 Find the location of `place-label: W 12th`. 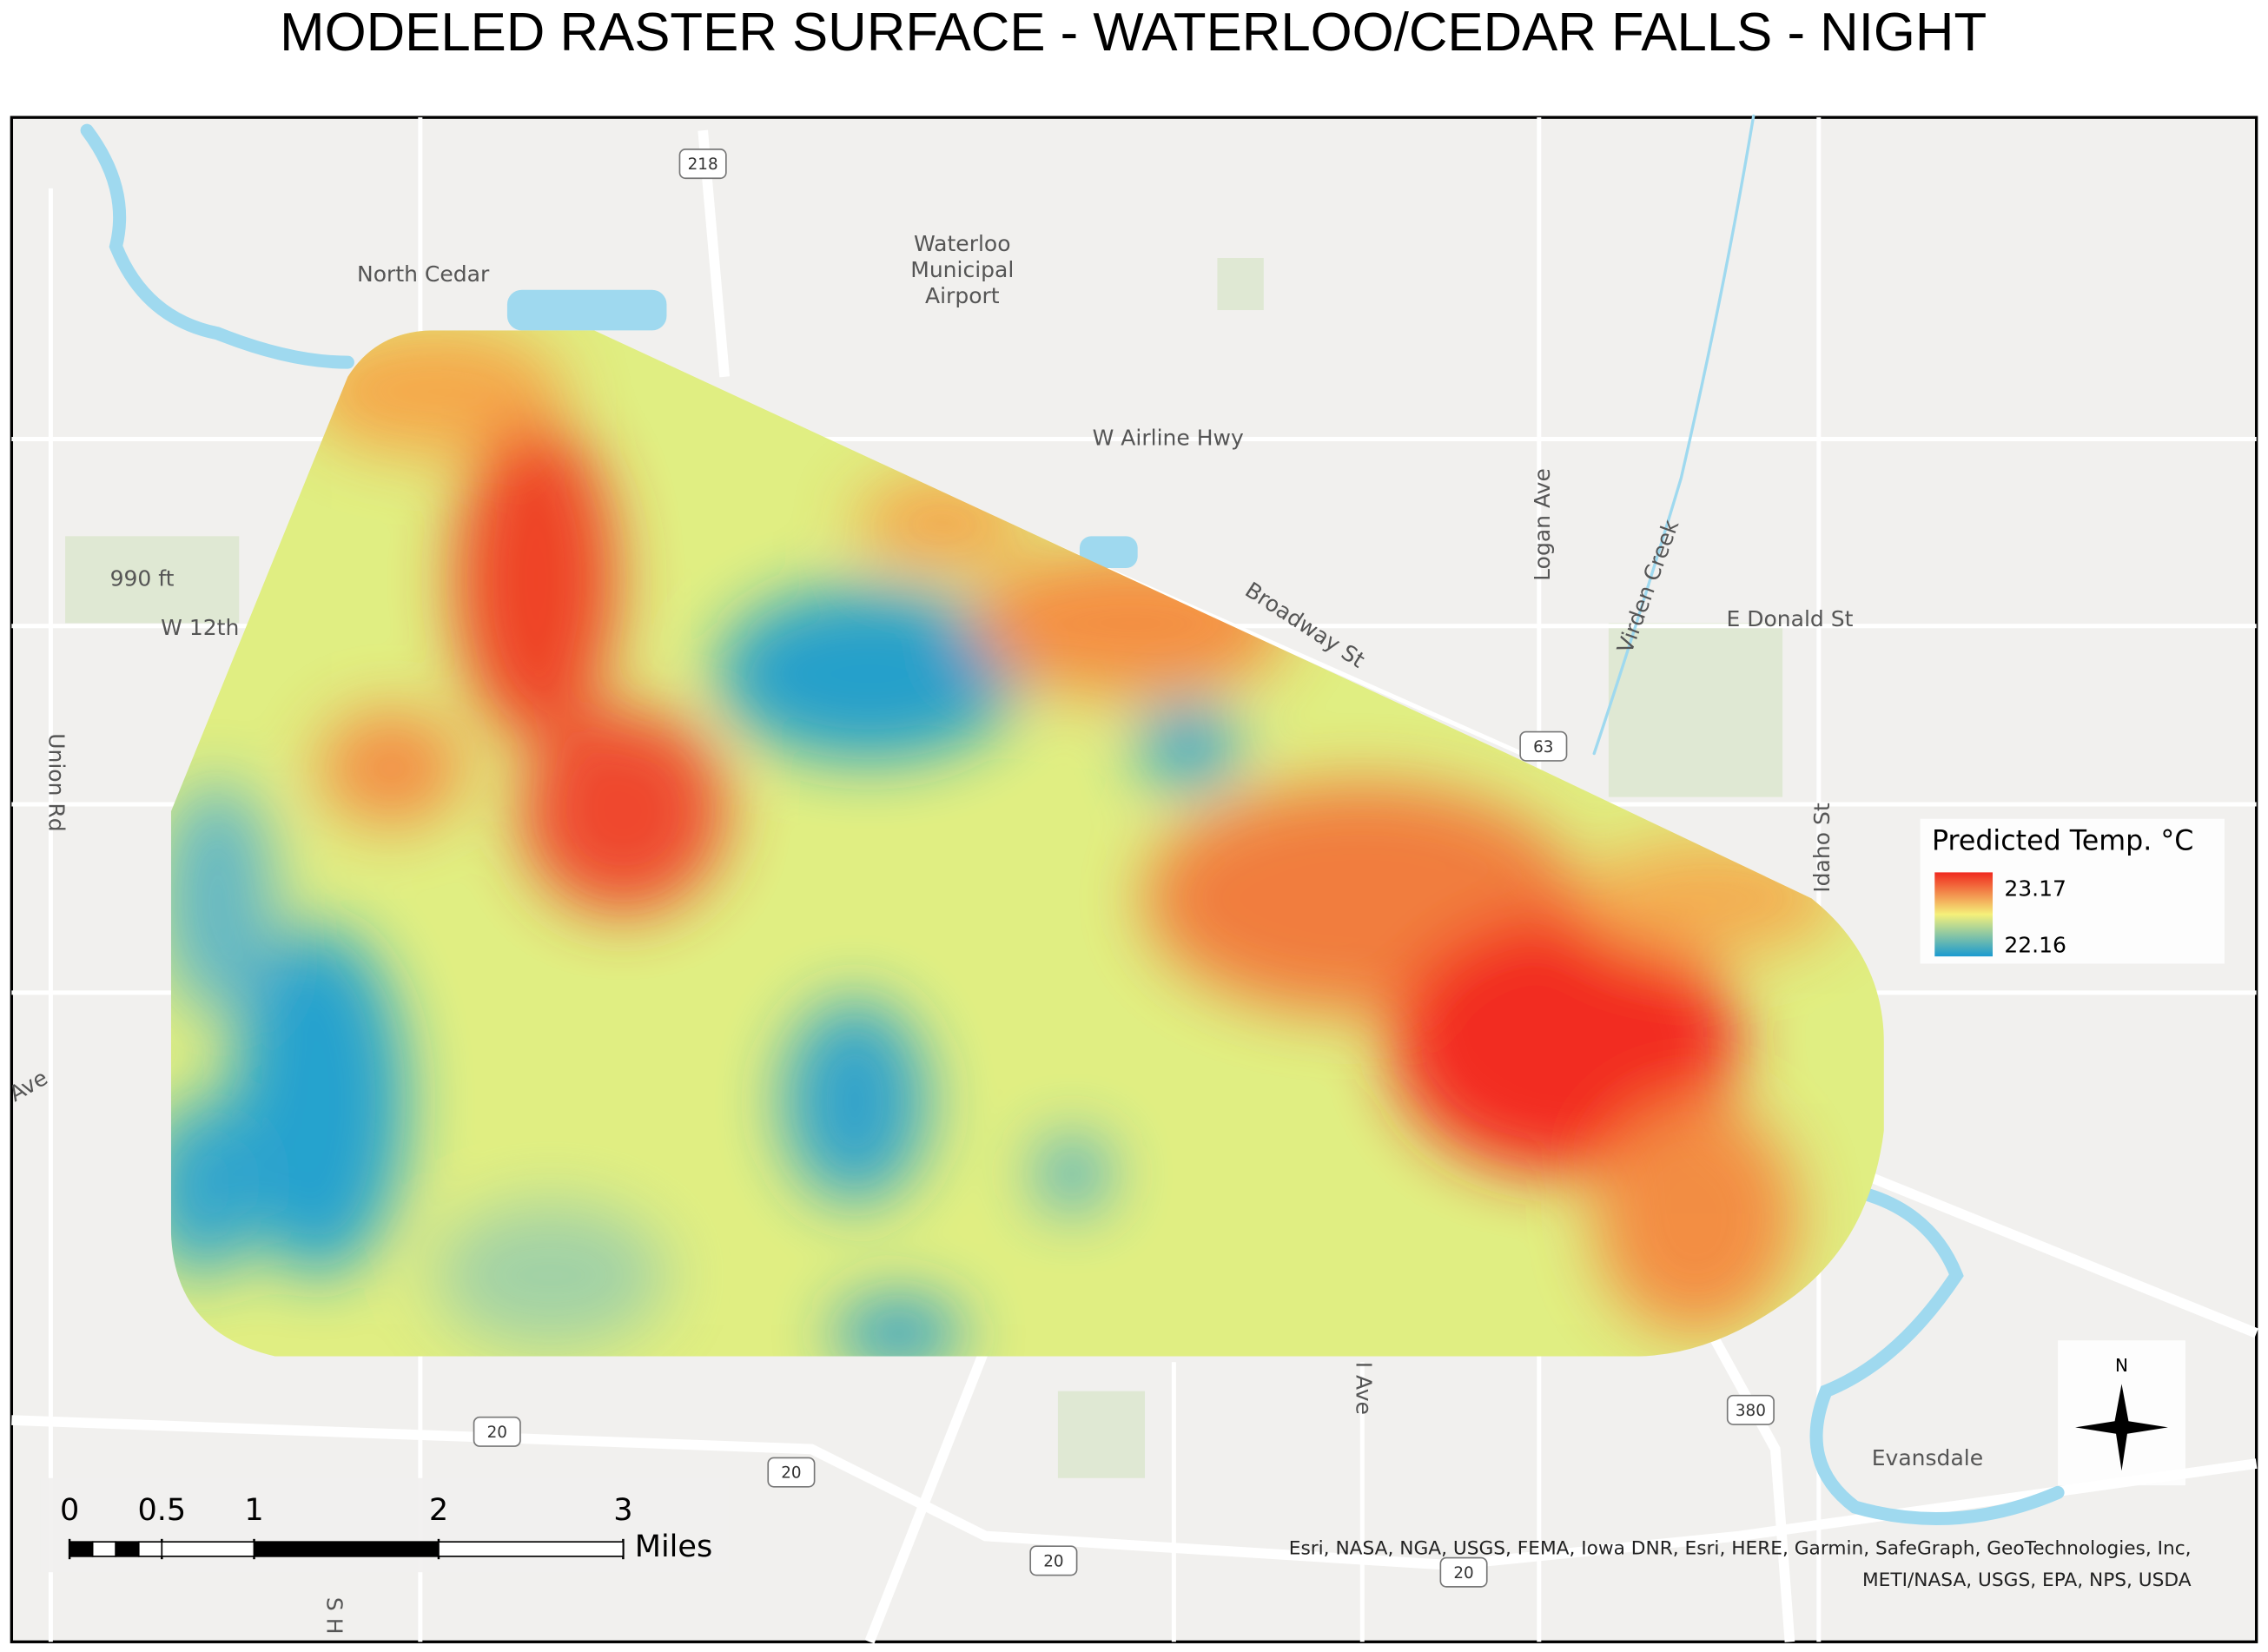

place-label: W 12th is located at coordinates (200, 627).